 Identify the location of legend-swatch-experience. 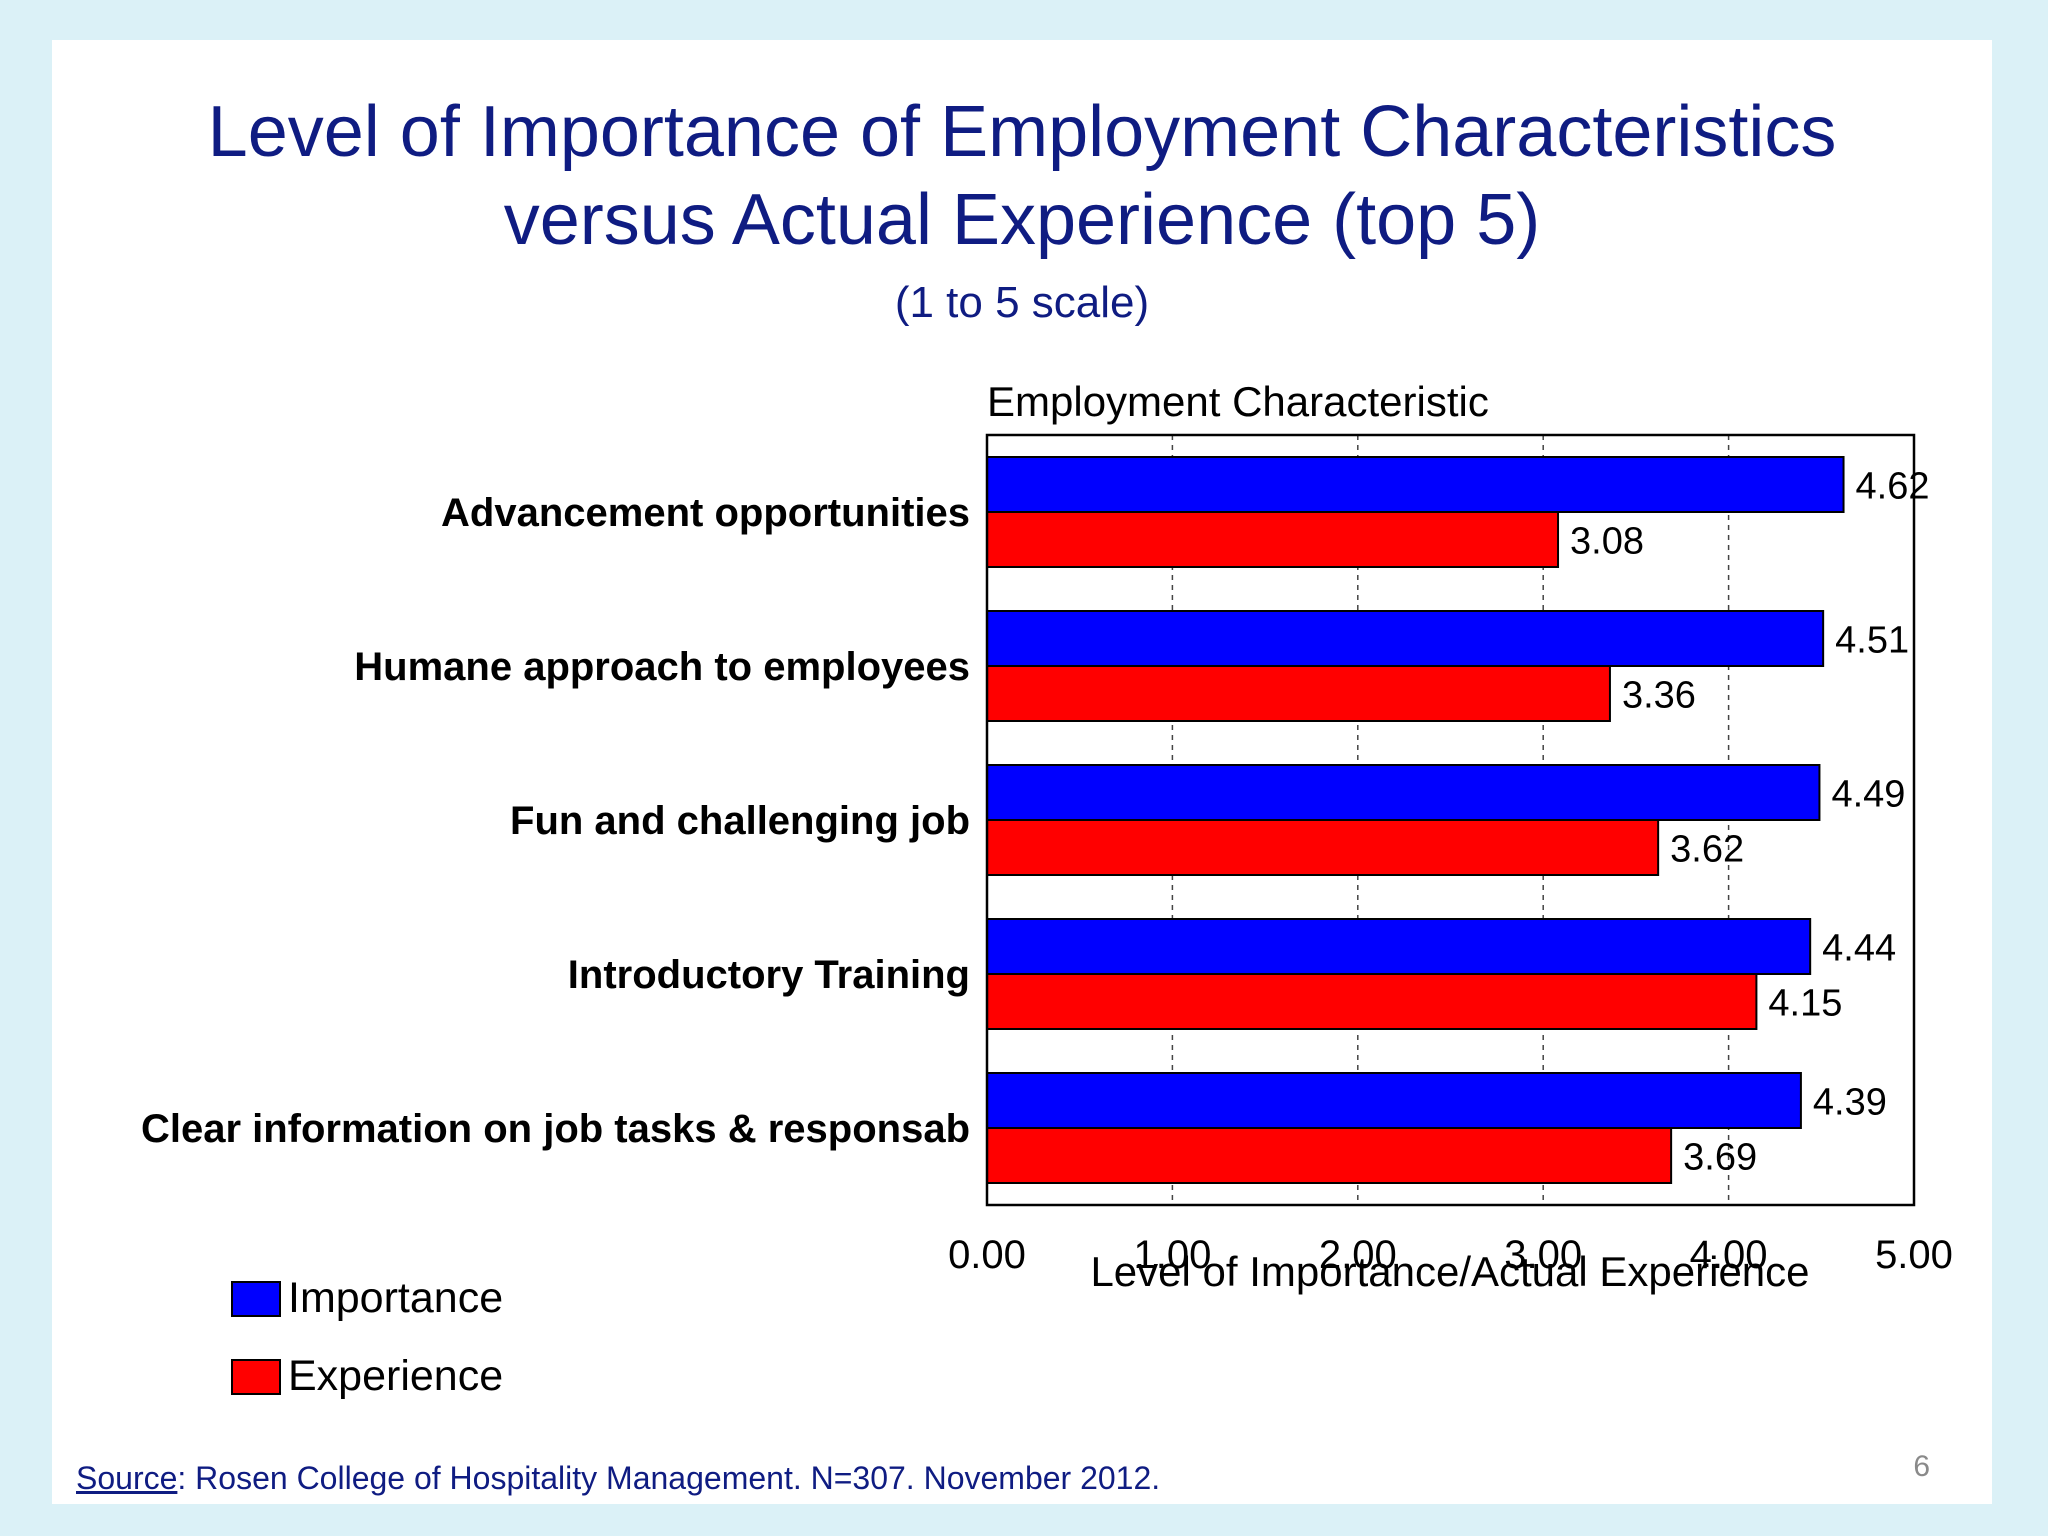
(256, 1377).